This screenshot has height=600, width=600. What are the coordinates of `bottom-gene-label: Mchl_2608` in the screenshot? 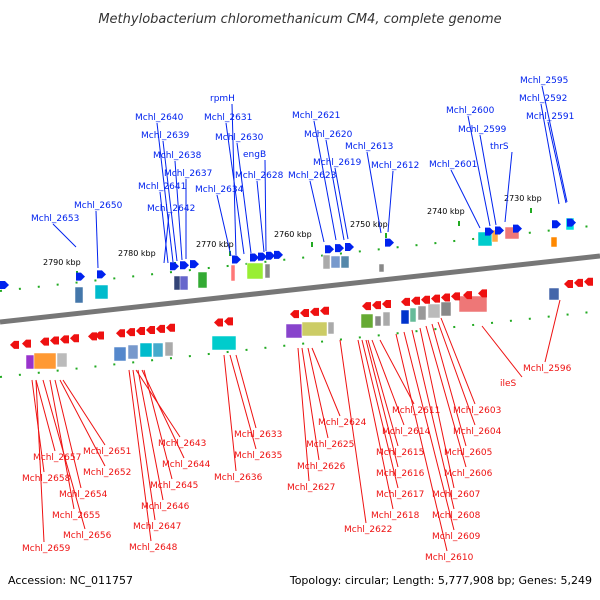 It's located at (456, 516).